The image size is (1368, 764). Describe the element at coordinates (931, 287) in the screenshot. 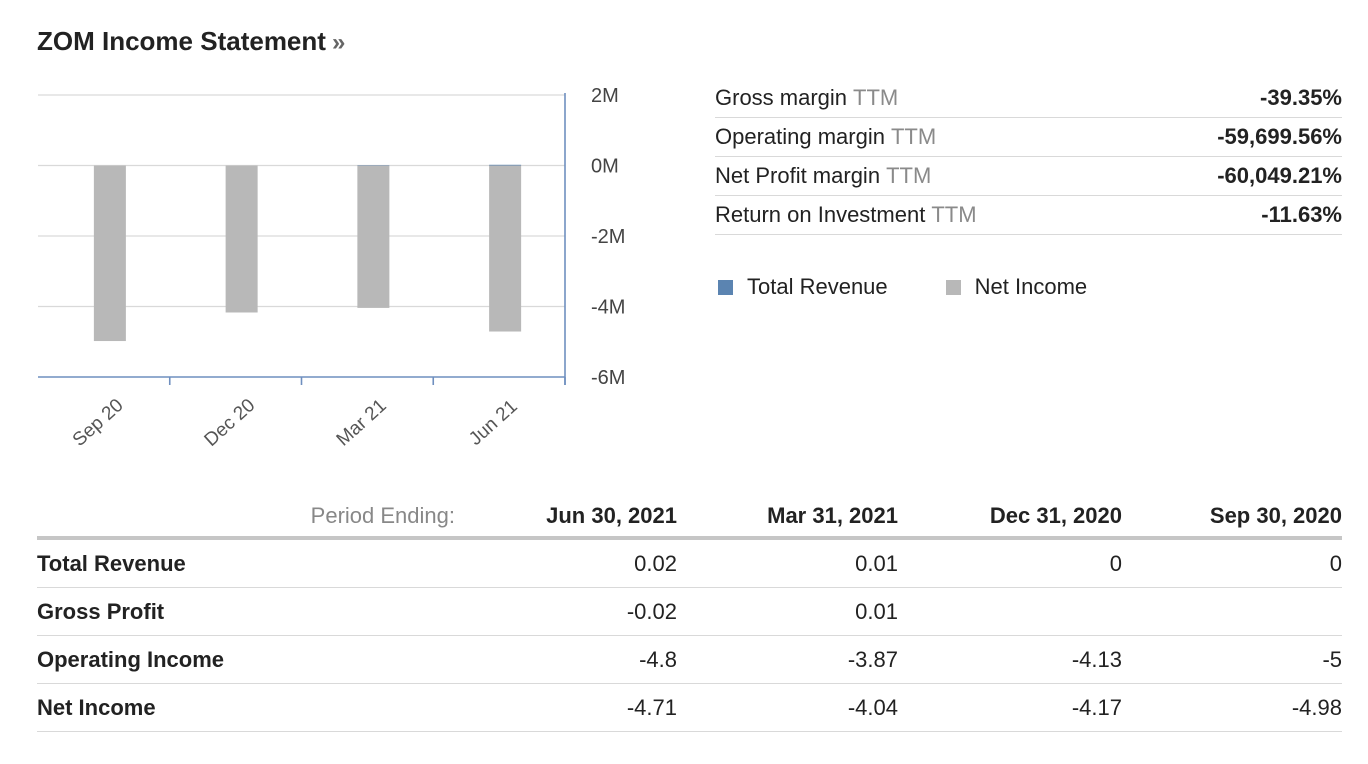

I see `chart-legend: Total Revenue Net Income` at that location.